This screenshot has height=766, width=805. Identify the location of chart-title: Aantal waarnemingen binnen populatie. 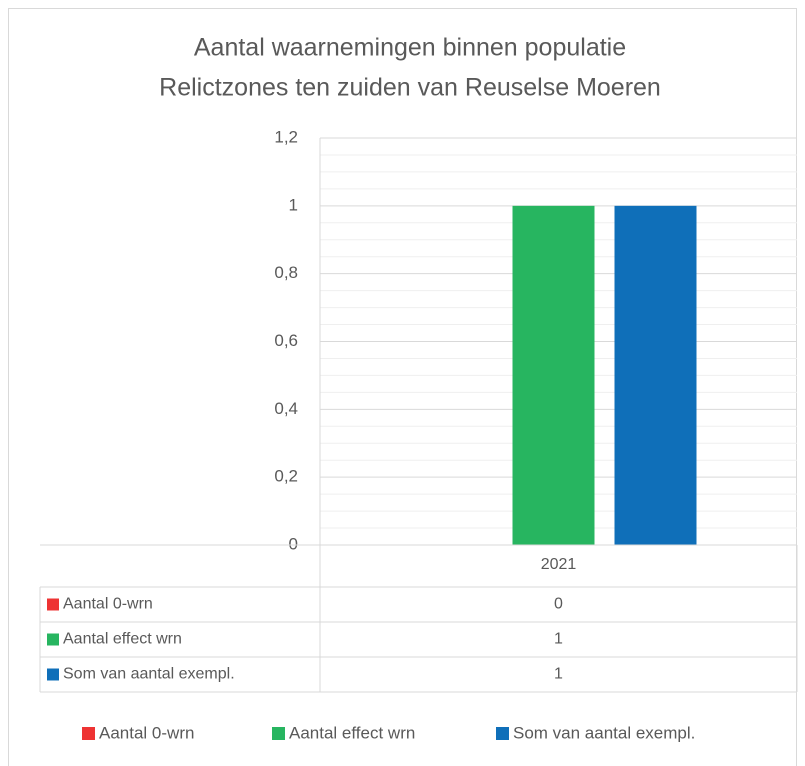
(410, 48).